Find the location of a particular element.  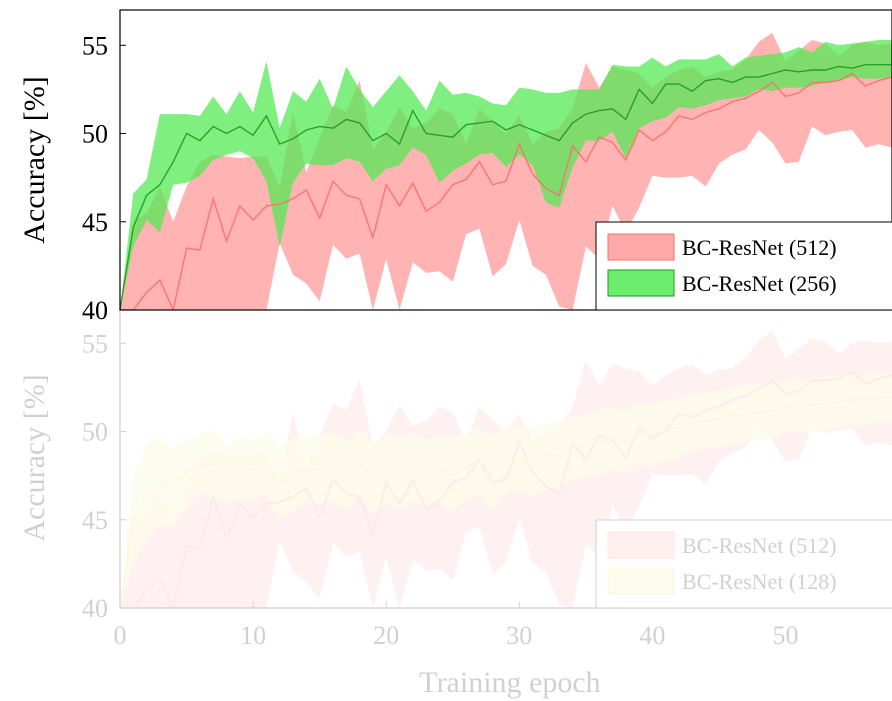

x-tick-label: 10 is located at coordinates (253, 635).